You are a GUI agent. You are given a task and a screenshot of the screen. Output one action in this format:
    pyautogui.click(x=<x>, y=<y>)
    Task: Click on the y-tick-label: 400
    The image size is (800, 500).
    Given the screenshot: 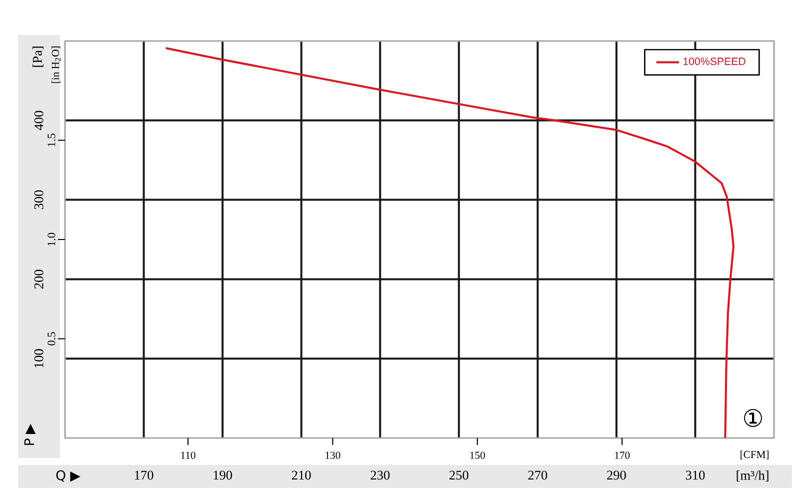 What is the action you would take?
    pyautogui.click(x=39, y=120)
    